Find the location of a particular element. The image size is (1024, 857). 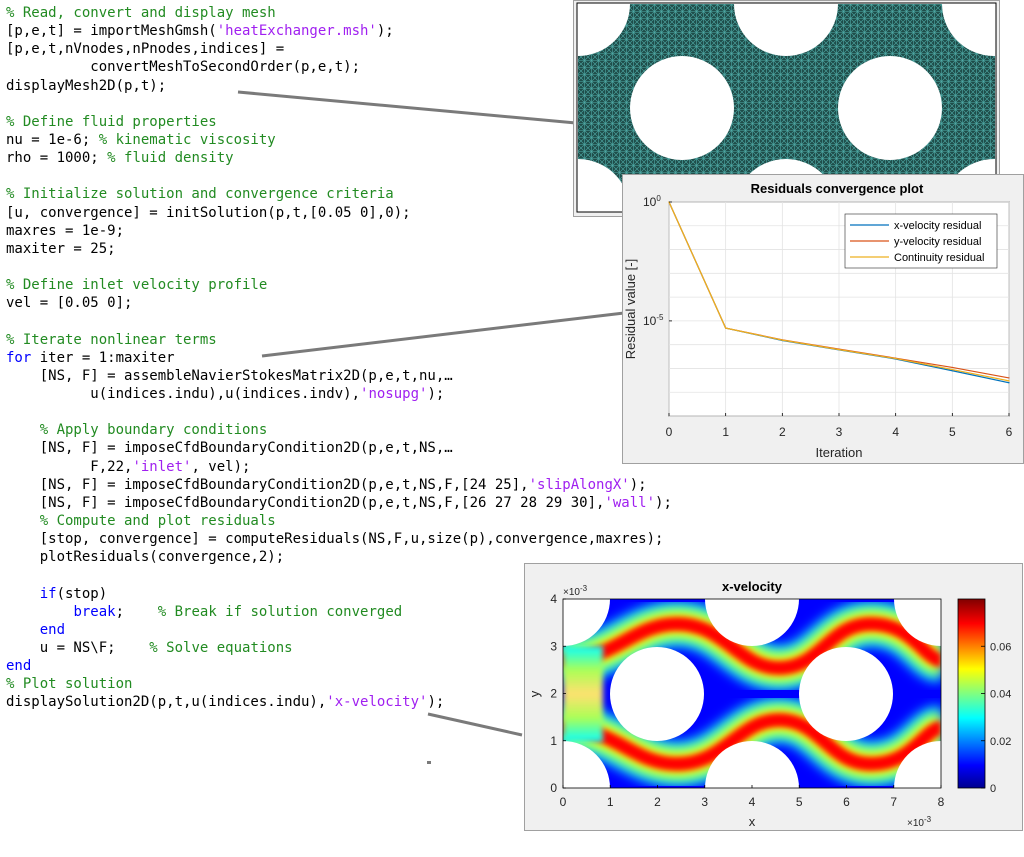

residuals-title: Residuals convergence plot is located at coordinates (837, 188).